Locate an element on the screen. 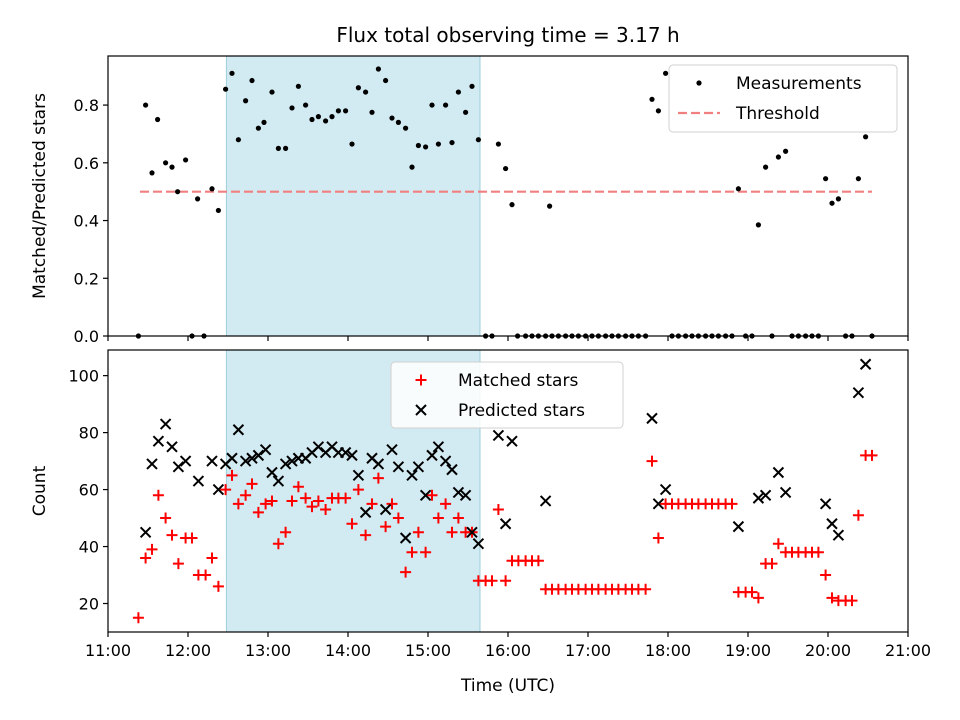 This screenshot has width=960, height=720. x-tick-label: 11:00 is located at coordinates (108, 650).